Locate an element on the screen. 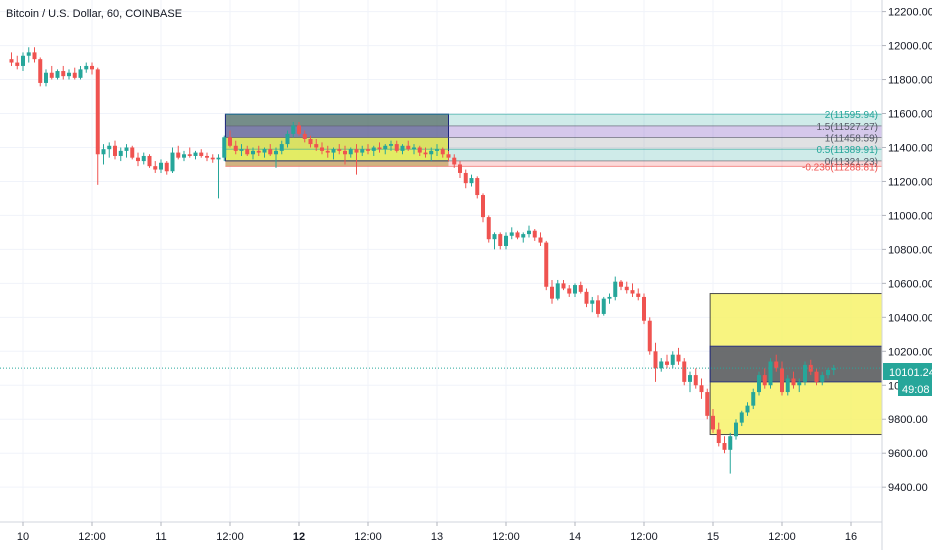 The height and width of the screenshot is (550, 932). fib-level-label: 2(11595.94) is located at coordinates (851, 115).